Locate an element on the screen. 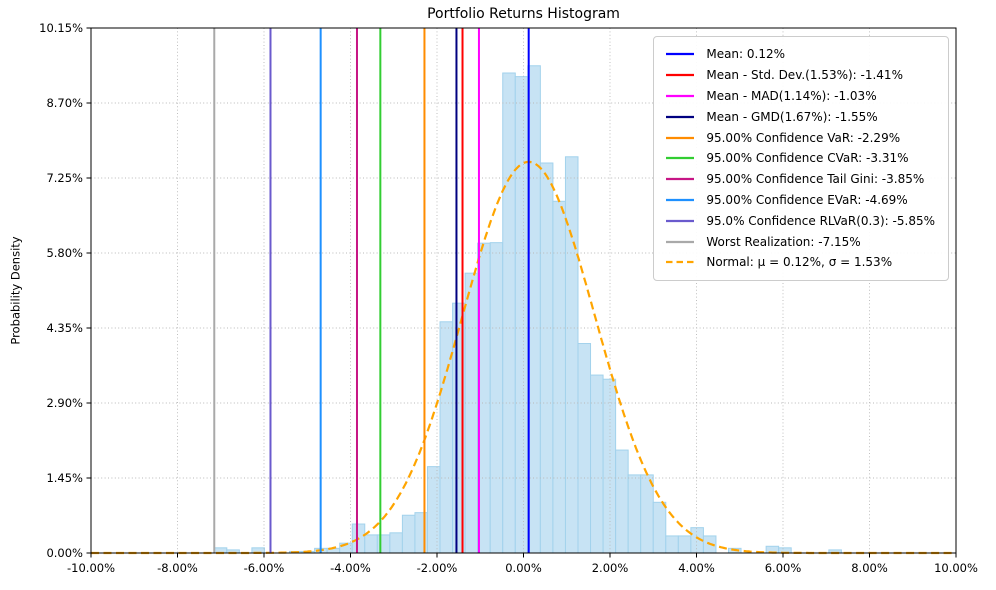 The height and width of the screenshot is (590, 996). y-tick-label: 8.70% is located at coordinates (64, 103).